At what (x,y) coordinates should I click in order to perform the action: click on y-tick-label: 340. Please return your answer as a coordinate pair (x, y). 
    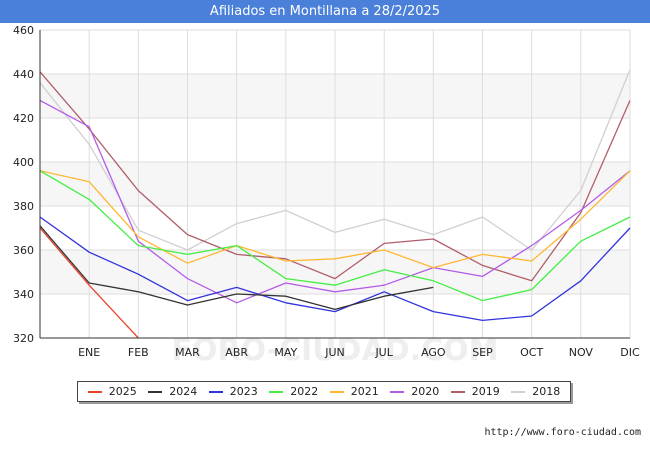
    Looking at the image, I should click on (23, 294).